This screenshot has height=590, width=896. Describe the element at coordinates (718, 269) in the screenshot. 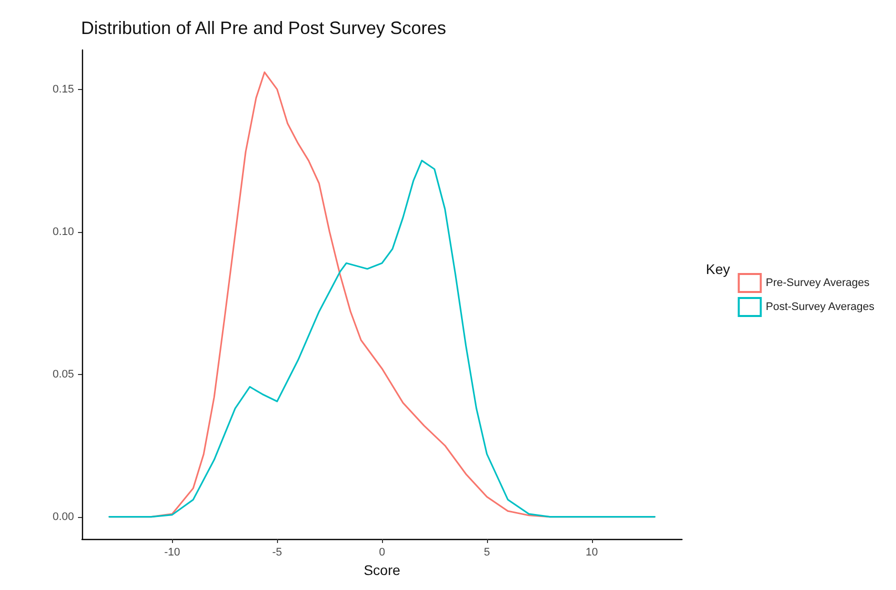

I see `legend-title: Key` at that location.